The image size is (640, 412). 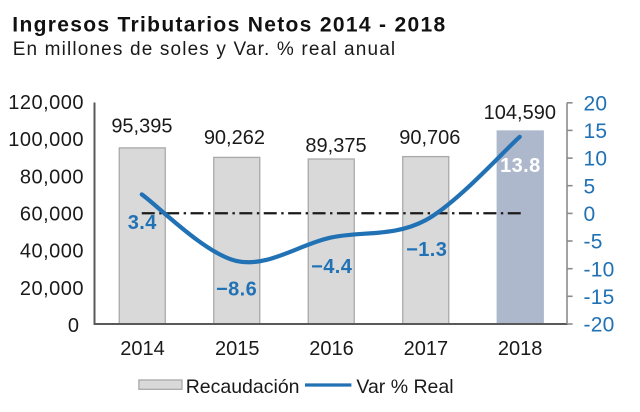 What do you see at coordinates (593, 242) in the screenshot?
I see `svg-text: -5` at bounding box center [593, 242].